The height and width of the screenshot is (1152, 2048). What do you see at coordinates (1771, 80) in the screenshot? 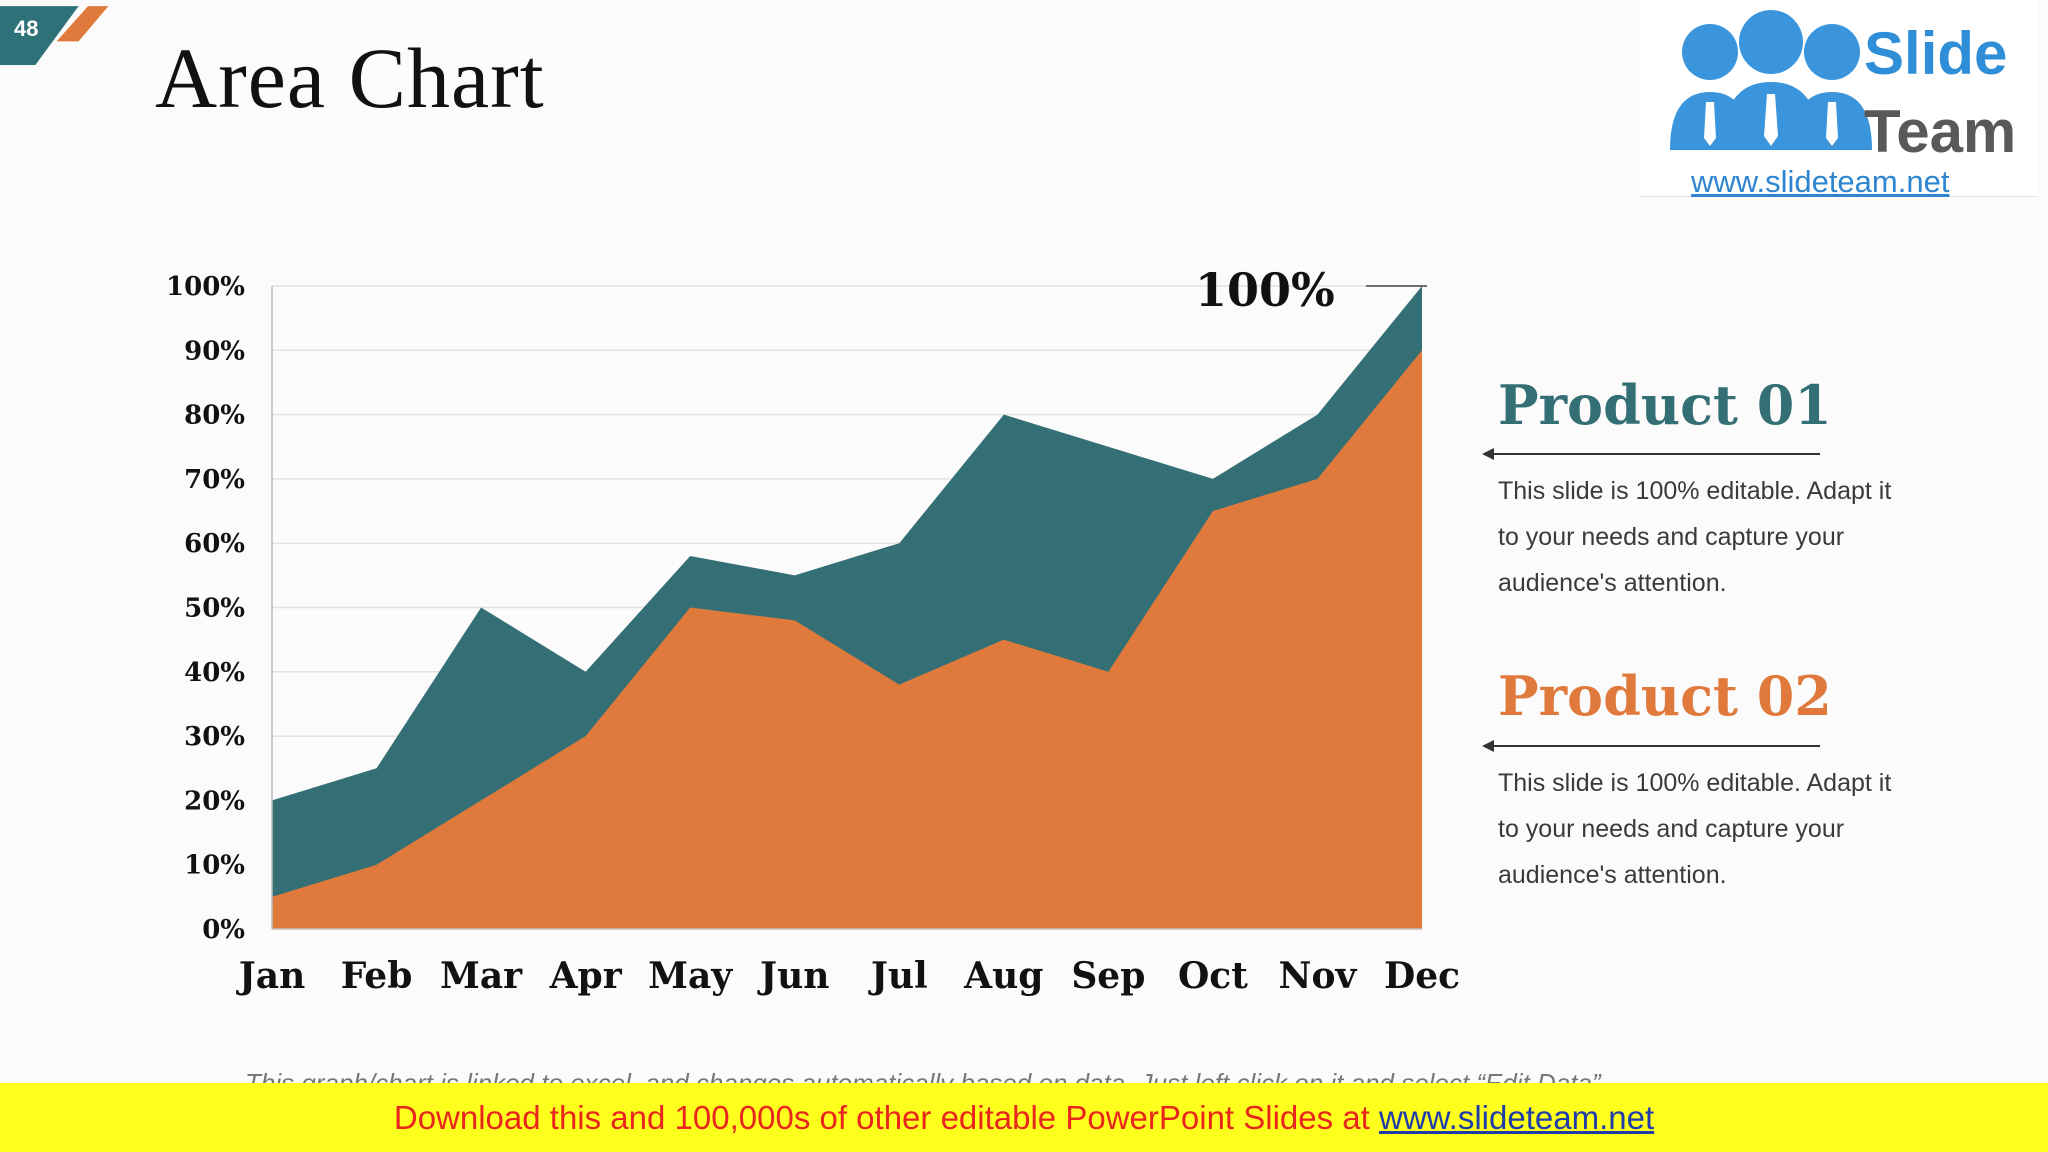
I see `people-icon` at bounding box center [1771, 80].